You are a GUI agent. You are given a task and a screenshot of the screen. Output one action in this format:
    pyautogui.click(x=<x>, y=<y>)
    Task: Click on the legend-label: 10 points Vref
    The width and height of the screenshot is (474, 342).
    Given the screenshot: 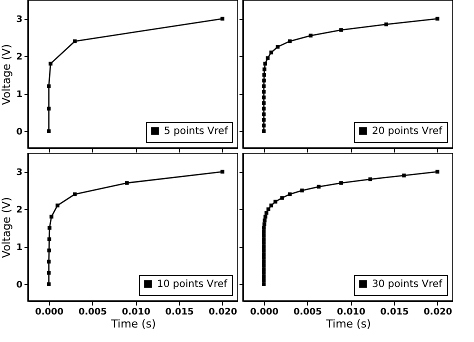 What is the action you would take?
    pyautogui.click(x=192, y=284)
    